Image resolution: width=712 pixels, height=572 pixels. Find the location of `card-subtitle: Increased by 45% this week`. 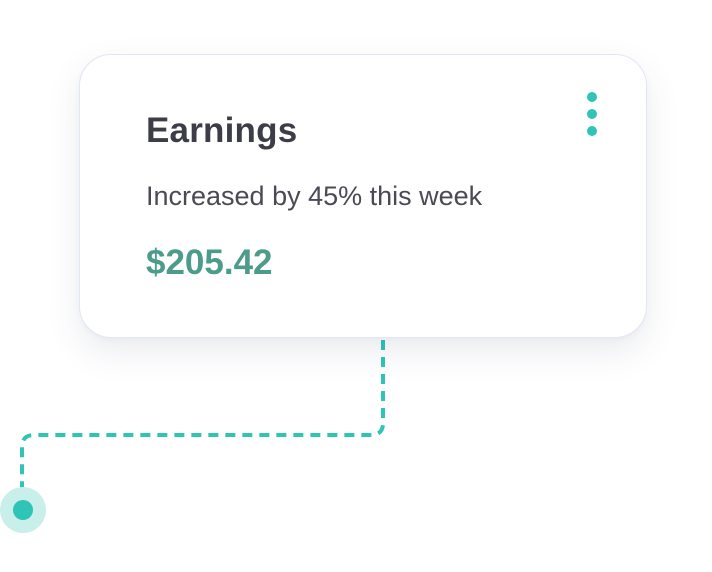

card-subtitle: Increased by 45% this week is located at coordinates (314, 196).